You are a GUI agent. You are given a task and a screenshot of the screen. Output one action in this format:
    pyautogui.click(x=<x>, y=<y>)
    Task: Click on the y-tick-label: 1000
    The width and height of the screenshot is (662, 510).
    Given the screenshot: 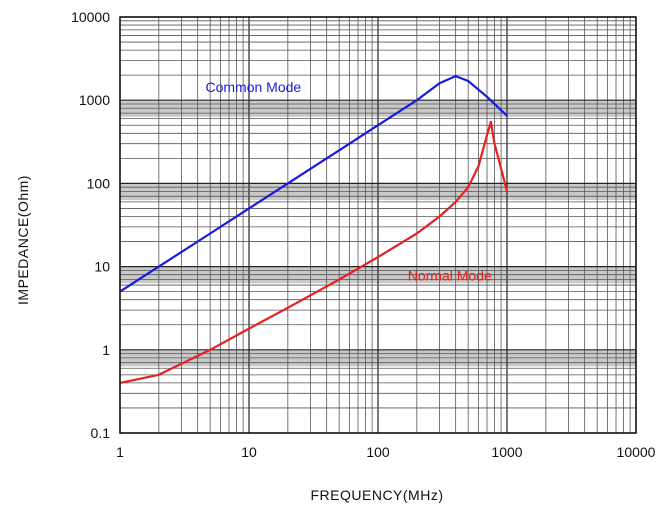 What is the action you would take?
    pyautogui.click(x=94, y=100)
    